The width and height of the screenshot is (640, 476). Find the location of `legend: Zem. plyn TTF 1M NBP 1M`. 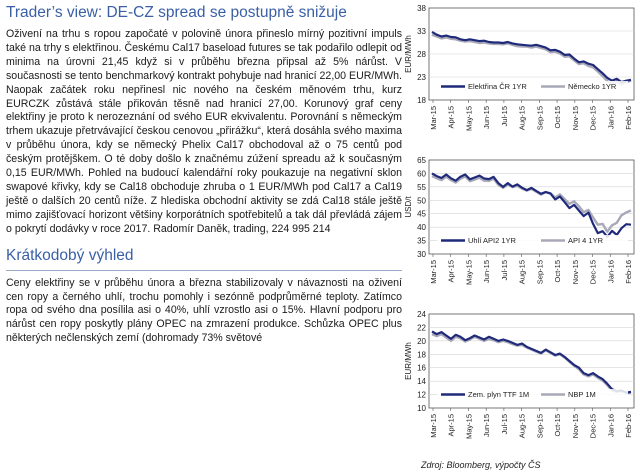

legend: Zem. plyn TTF 1M NBP 1M is located at coordinates (532, 394).